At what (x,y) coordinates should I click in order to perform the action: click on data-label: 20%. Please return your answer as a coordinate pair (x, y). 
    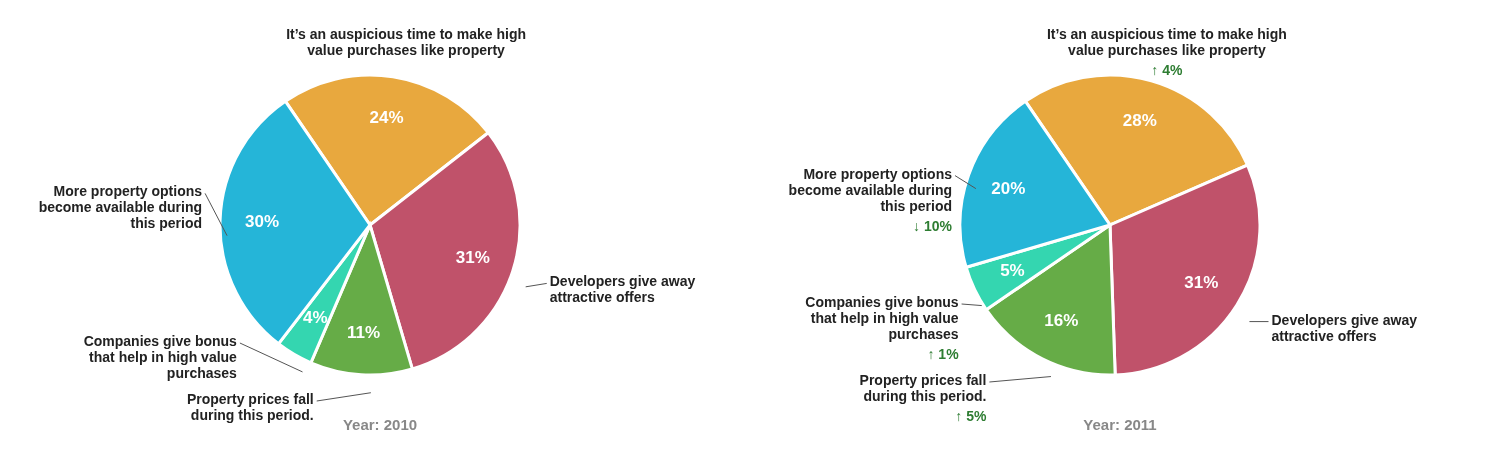
    Looking at the image, I should click on (1008, 188).